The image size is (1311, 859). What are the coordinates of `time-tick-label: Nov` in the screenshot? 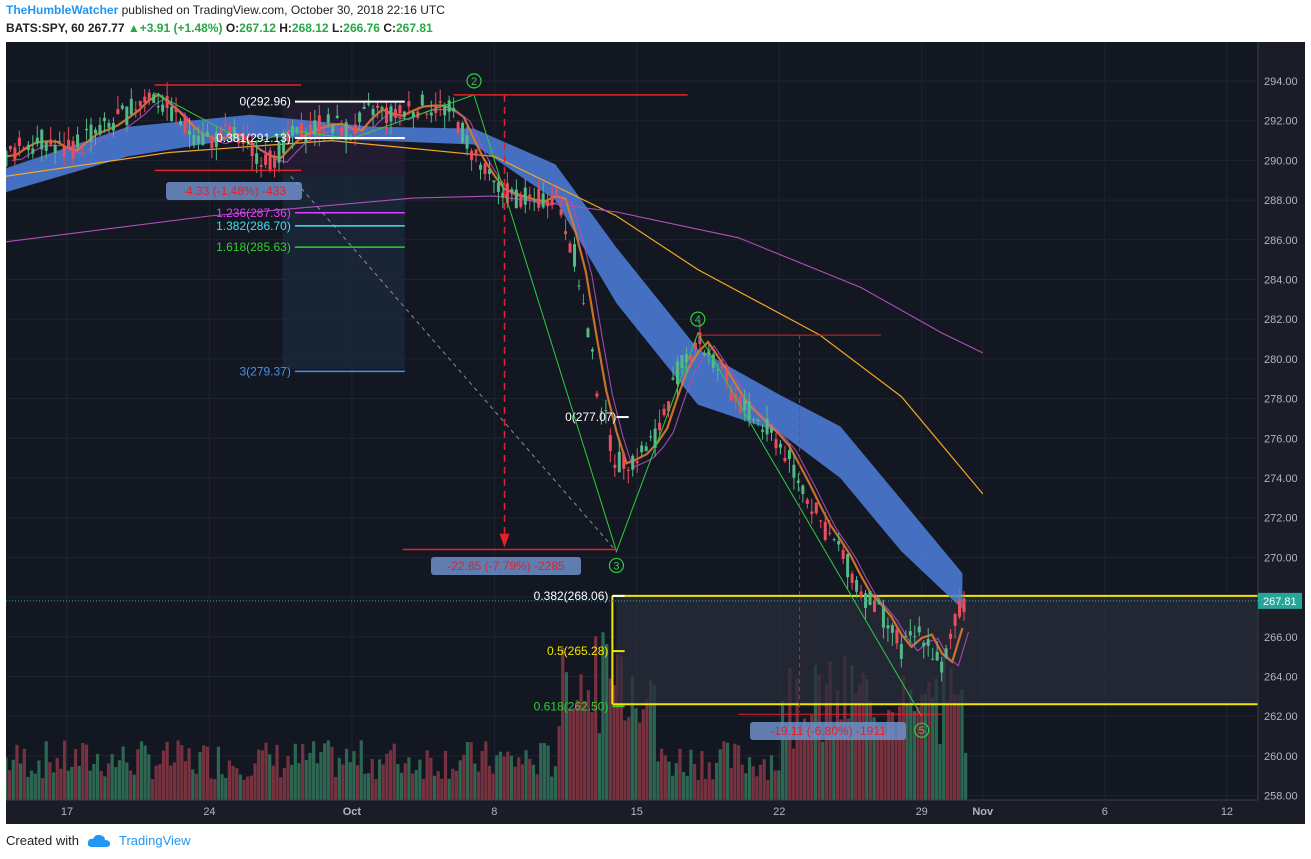 It's located at (983, 812).